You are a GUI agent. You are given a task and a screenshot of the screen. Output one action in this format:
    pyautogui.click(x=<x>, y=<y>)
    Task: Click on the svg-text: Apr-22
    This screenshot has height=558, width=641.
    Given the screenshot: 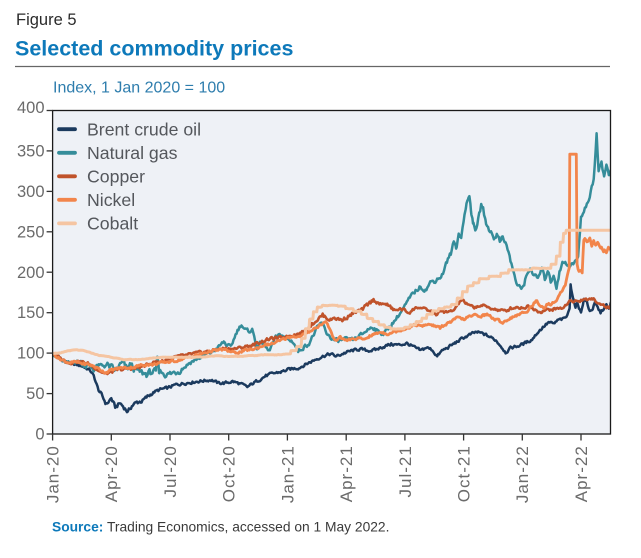 What is the action you would take?
    pyautogui.click(x=581, y=473)
    